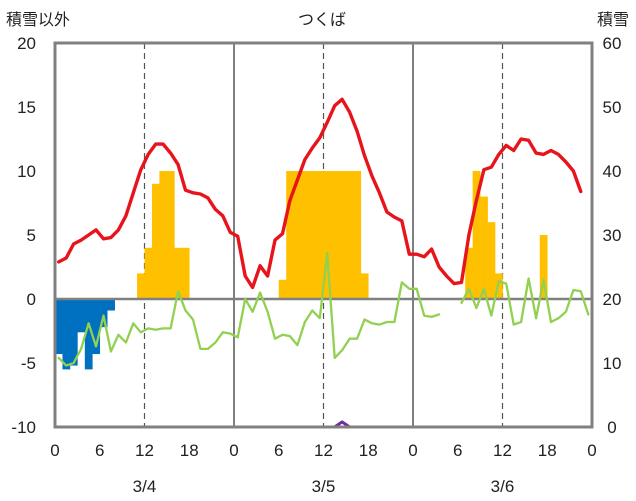  What do you see at coordinates (613, 19) in the screenshot?
I see `right-axis-label: 積雪` at bounding box center [613, 19].